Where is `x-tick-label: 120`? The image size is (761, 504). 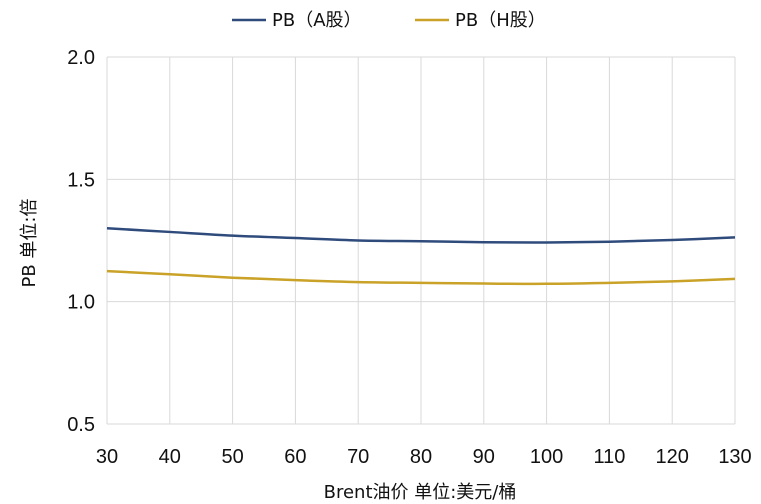 x-tick-label: 120 is located at coordinates (672, 457).